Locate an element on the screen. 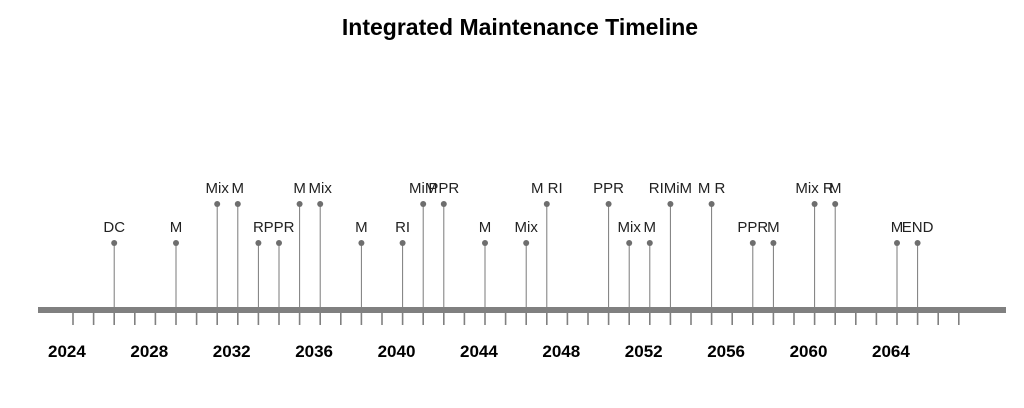 Image resolution: width=1024 pixels, height=408 pixels. year-tick-label: 2052 is located at coordinates (644, 351).